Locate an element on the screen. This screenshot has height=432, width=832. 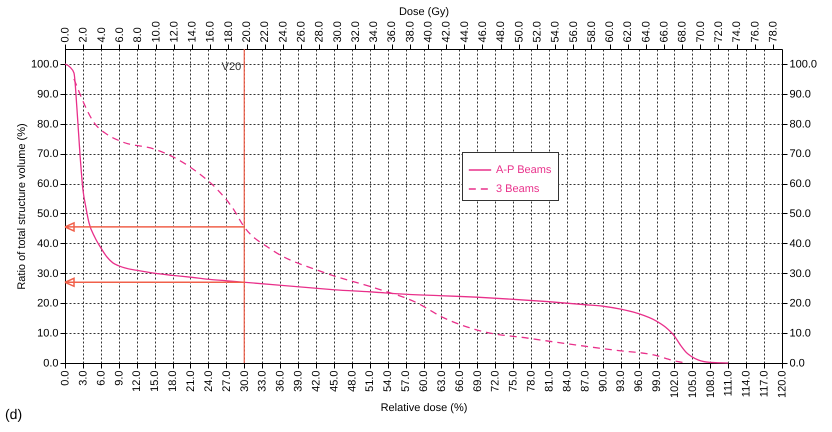
x-tick-label: 42.0 is located at coordinates (316, 381).